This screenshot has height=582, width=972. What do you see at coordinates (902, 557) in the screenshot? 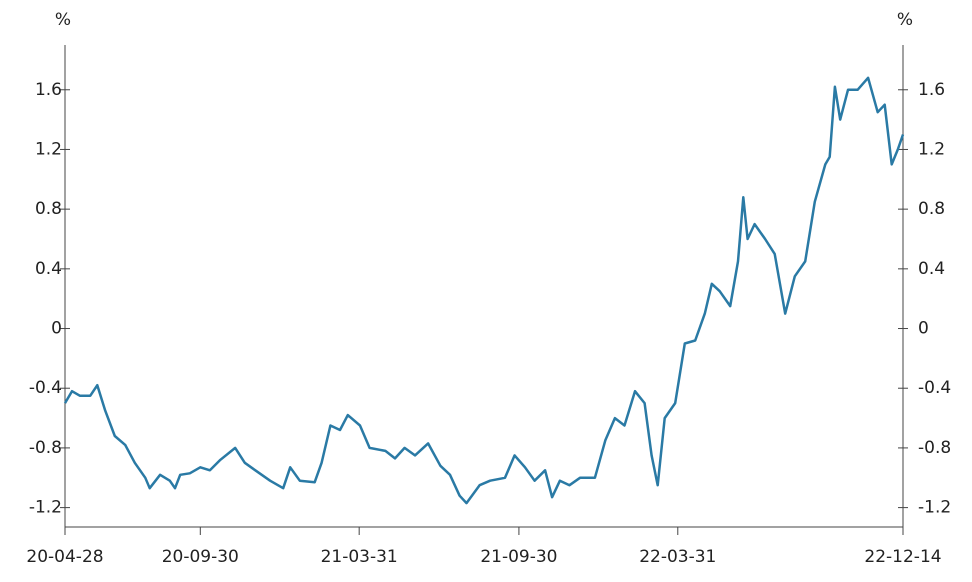
I see `x-tick-label: 22-12-14` at bounding box center [902, 557].